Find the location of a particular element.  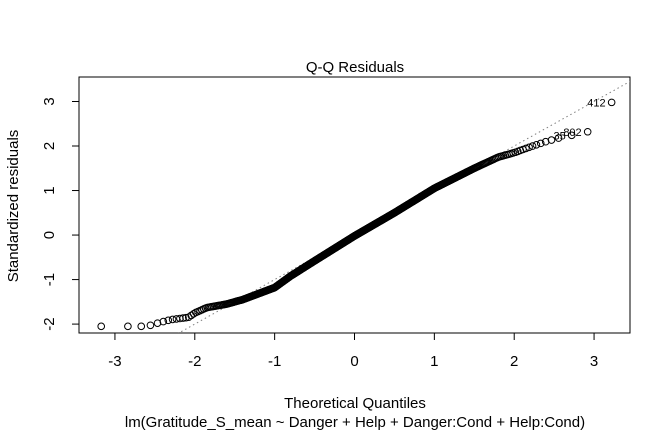

x-tick-label: -3 is located at coordinates (114, 361).